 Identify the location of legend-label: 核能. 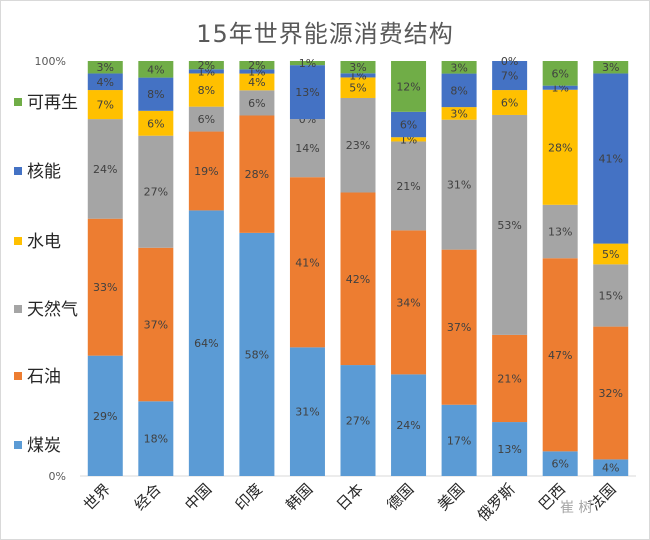
(44, 172).